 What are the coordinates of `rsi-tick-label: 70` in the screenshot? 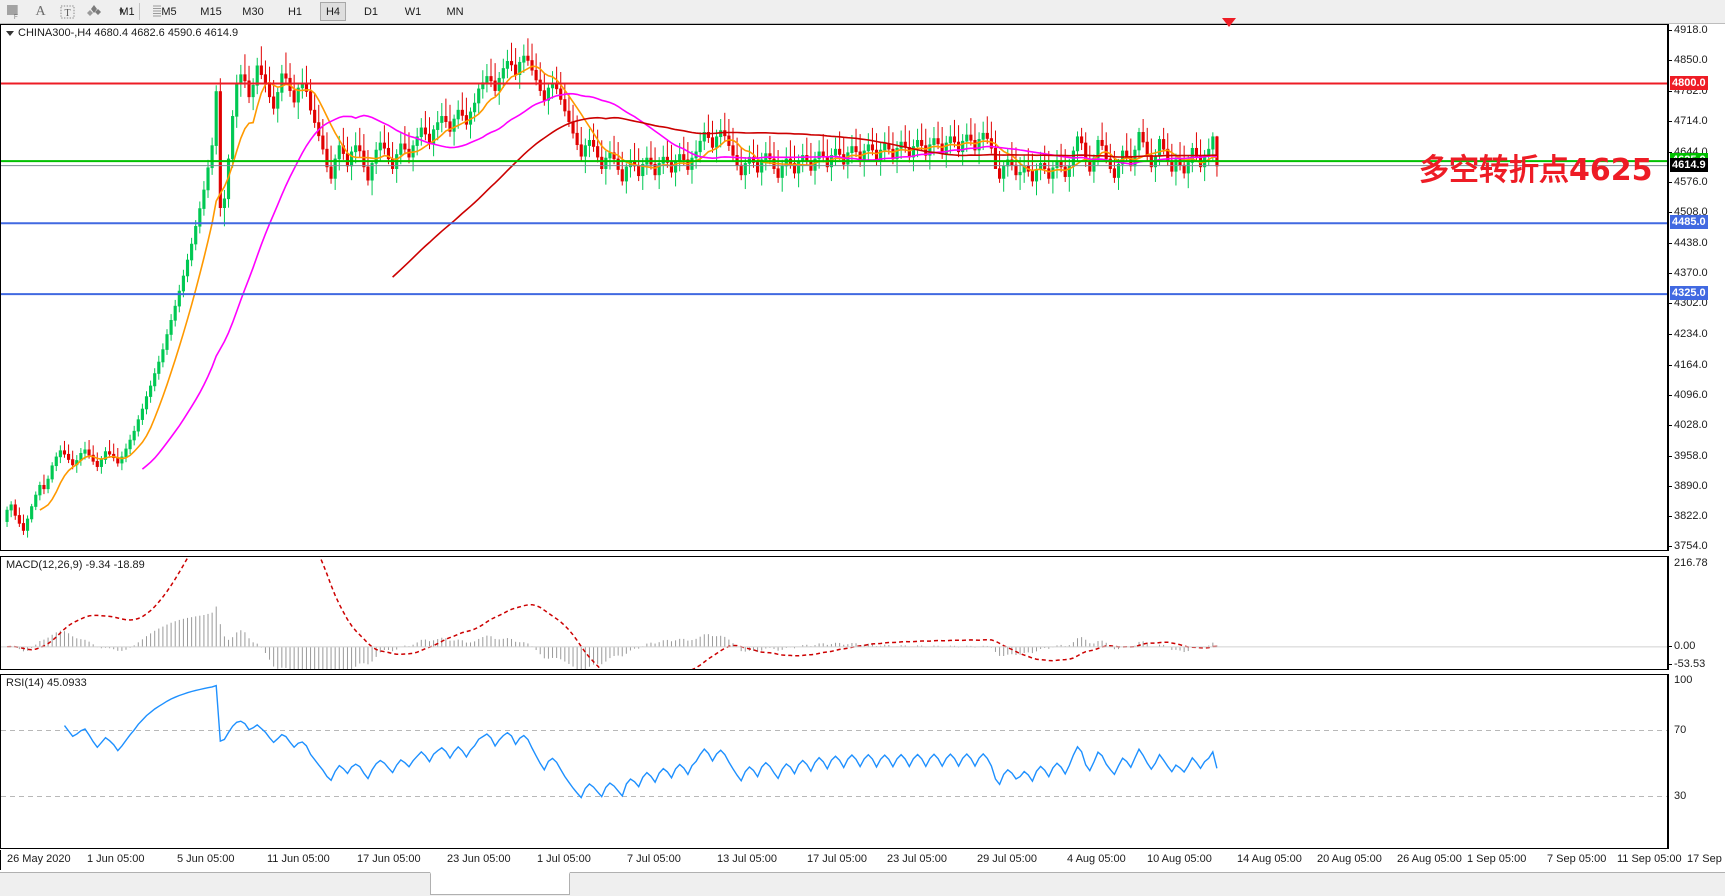 It's located at (1680, 729).